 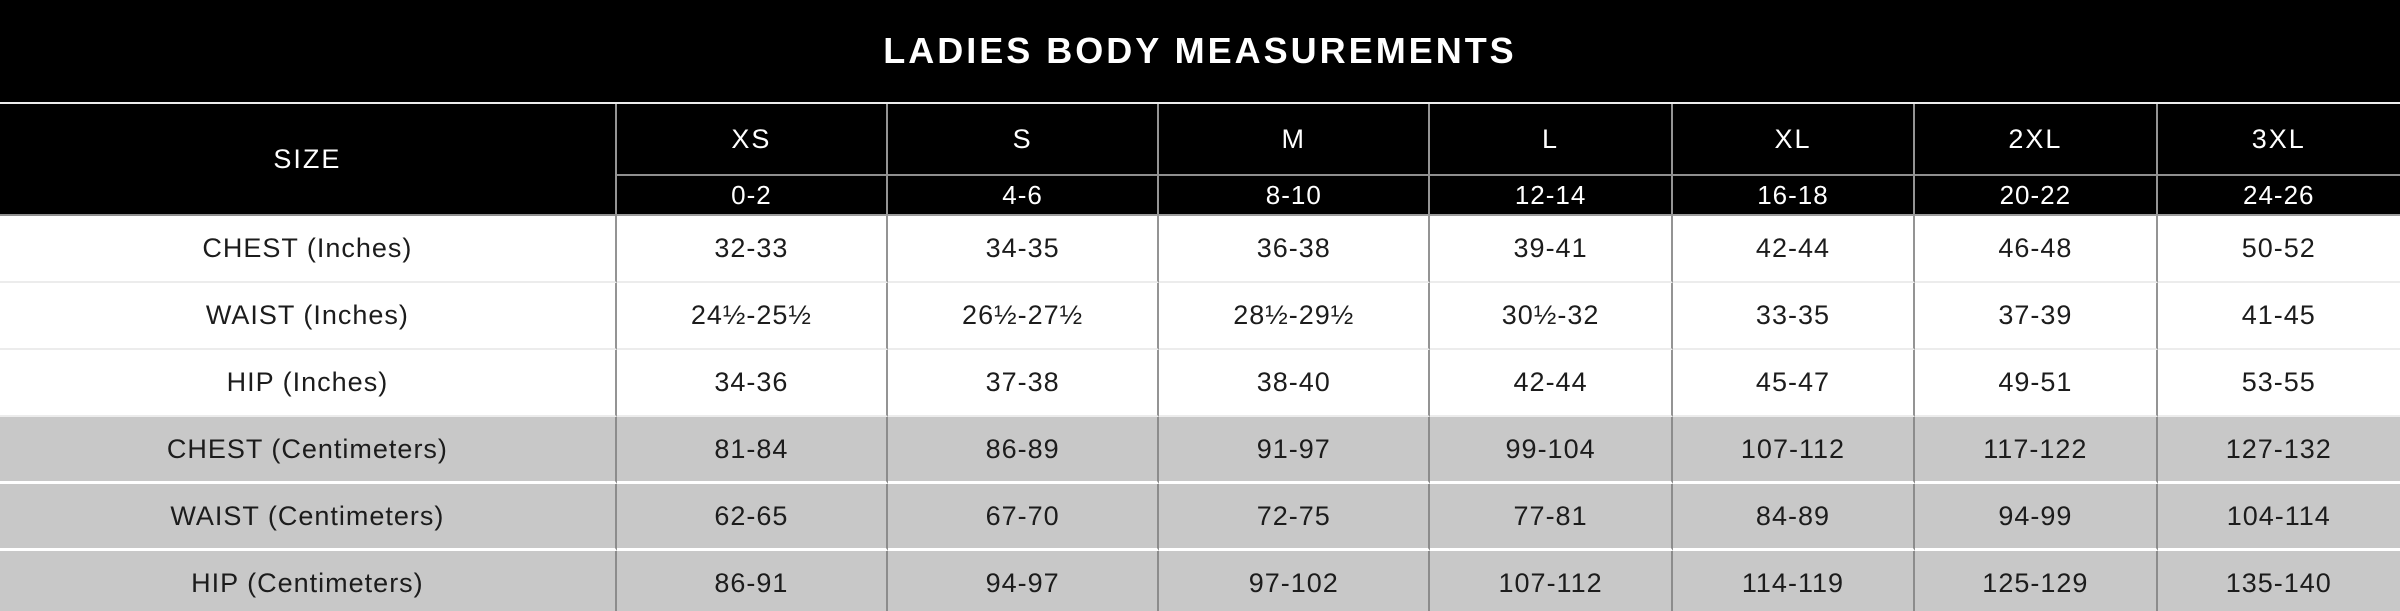 What do you see at coordinates (1551, 517) in the screenshot?
I see `measurement-cell: 77-81` at bounding box center [1551, 517].